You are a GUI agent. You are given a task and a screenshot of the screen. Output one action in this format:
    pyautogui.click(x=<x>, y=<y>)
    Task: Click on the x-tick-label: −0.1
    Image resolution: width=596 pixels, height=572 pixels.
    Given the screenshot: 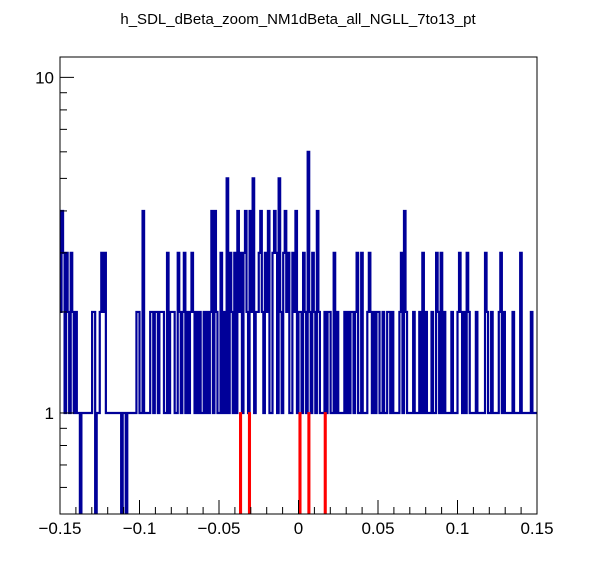 What is the action you would take?
    pyautogui.click(x=140, y=528)
    